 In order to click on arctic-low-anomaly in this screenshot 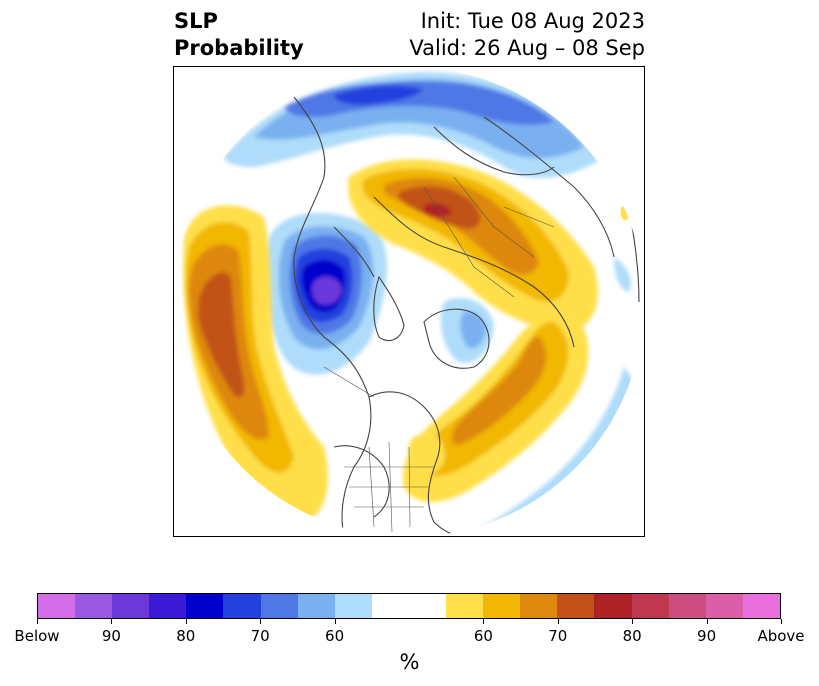, I will do `click(414, 125)`.